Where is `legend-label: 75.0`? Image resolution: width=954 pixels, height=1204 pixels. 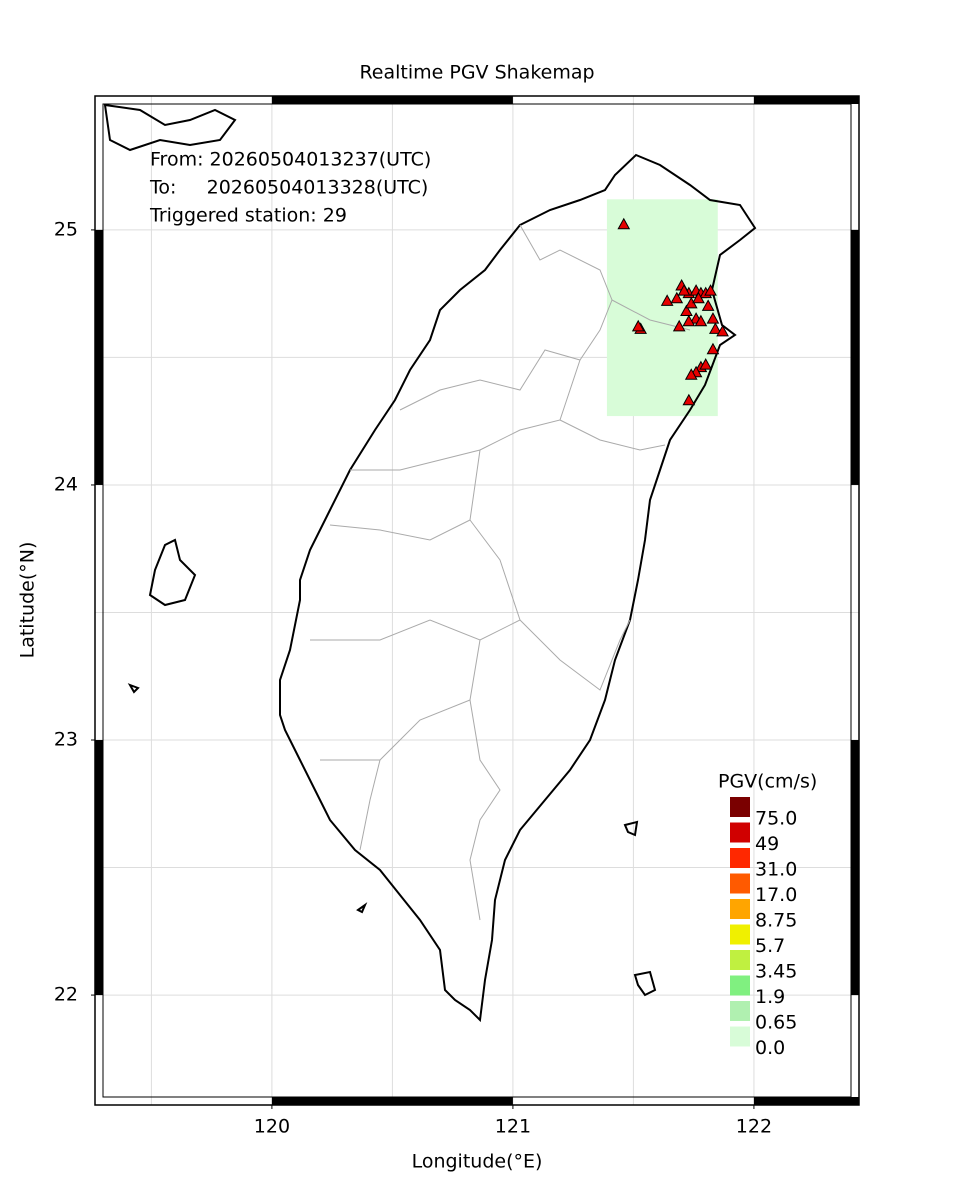 legend-label: 75.0 is located at coordinates (776, 819).